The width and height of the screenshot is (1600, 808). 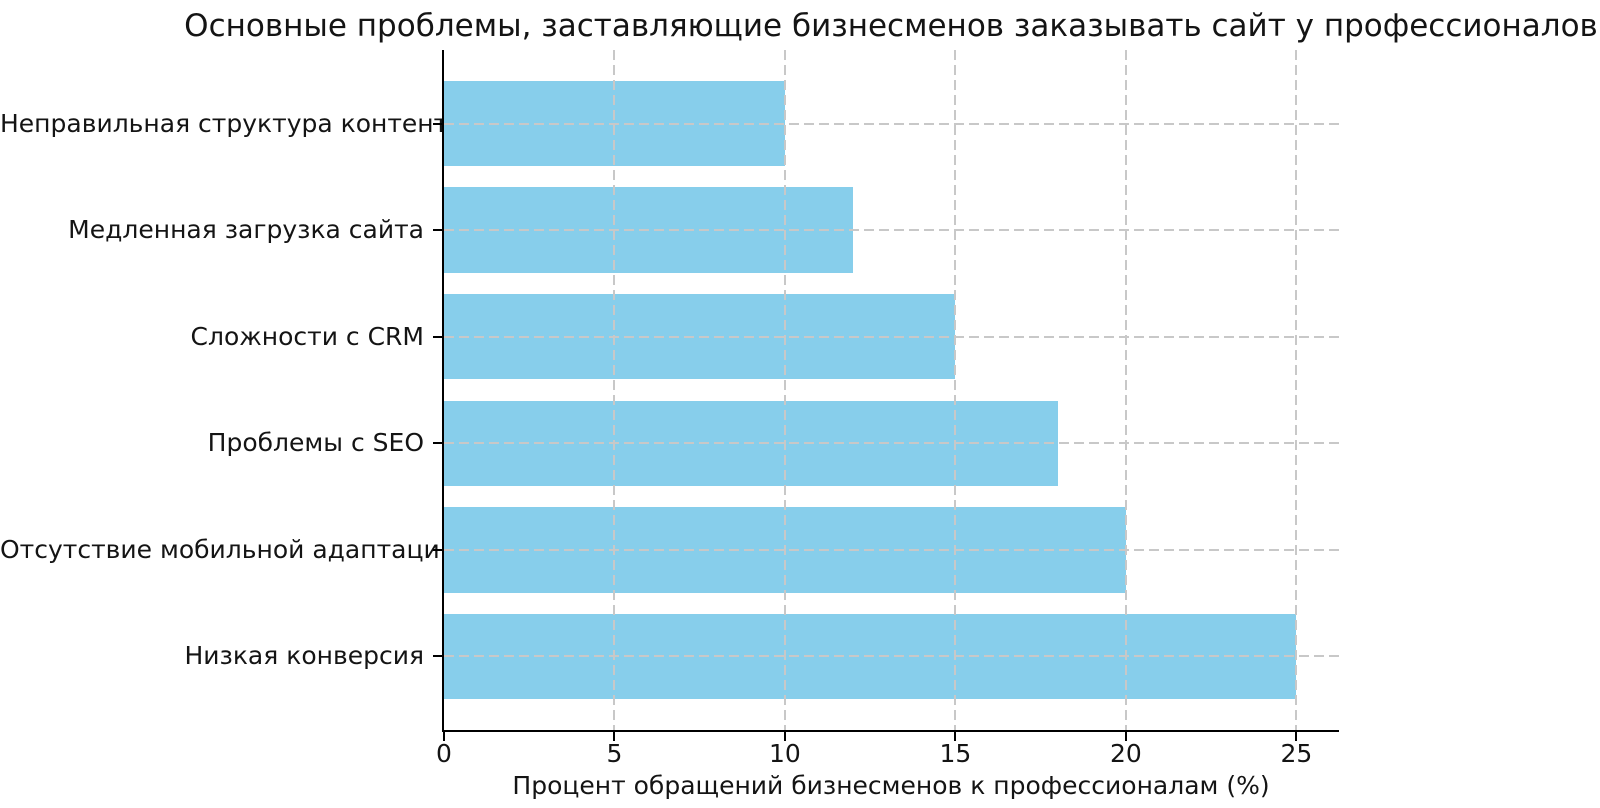 I want to click on x-axis-tick-label: 5, so click(x=614, y=753).